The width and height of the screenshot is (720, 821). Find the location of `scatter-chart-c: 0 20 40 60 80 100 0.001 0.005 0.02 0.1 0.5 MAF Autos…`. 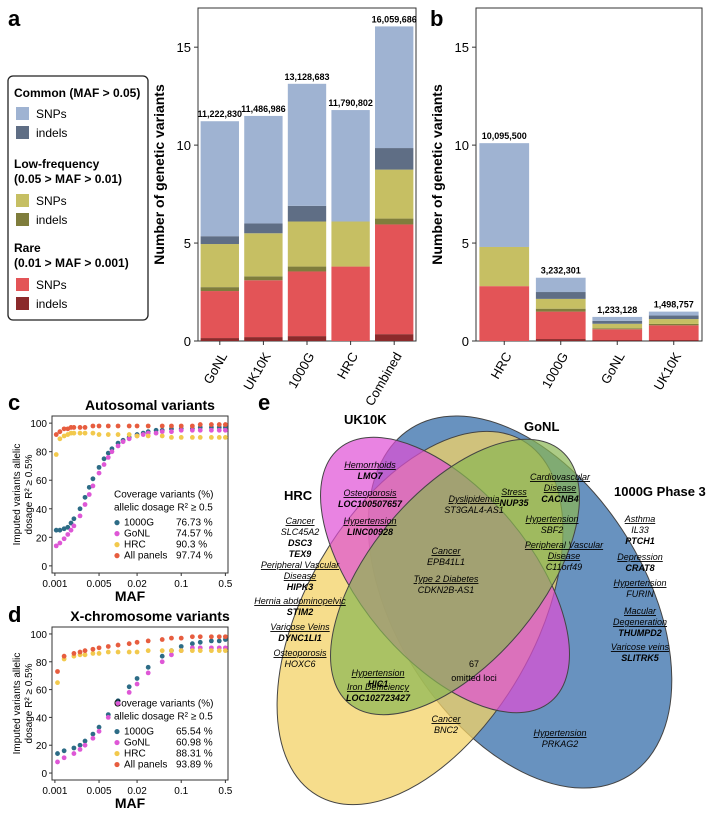

scatter-chart-c: 0 20 40 60 80 100 0.001 0.005 0.02 0.1 0.5 MAF Autos… is located at coordinates (122, 500).